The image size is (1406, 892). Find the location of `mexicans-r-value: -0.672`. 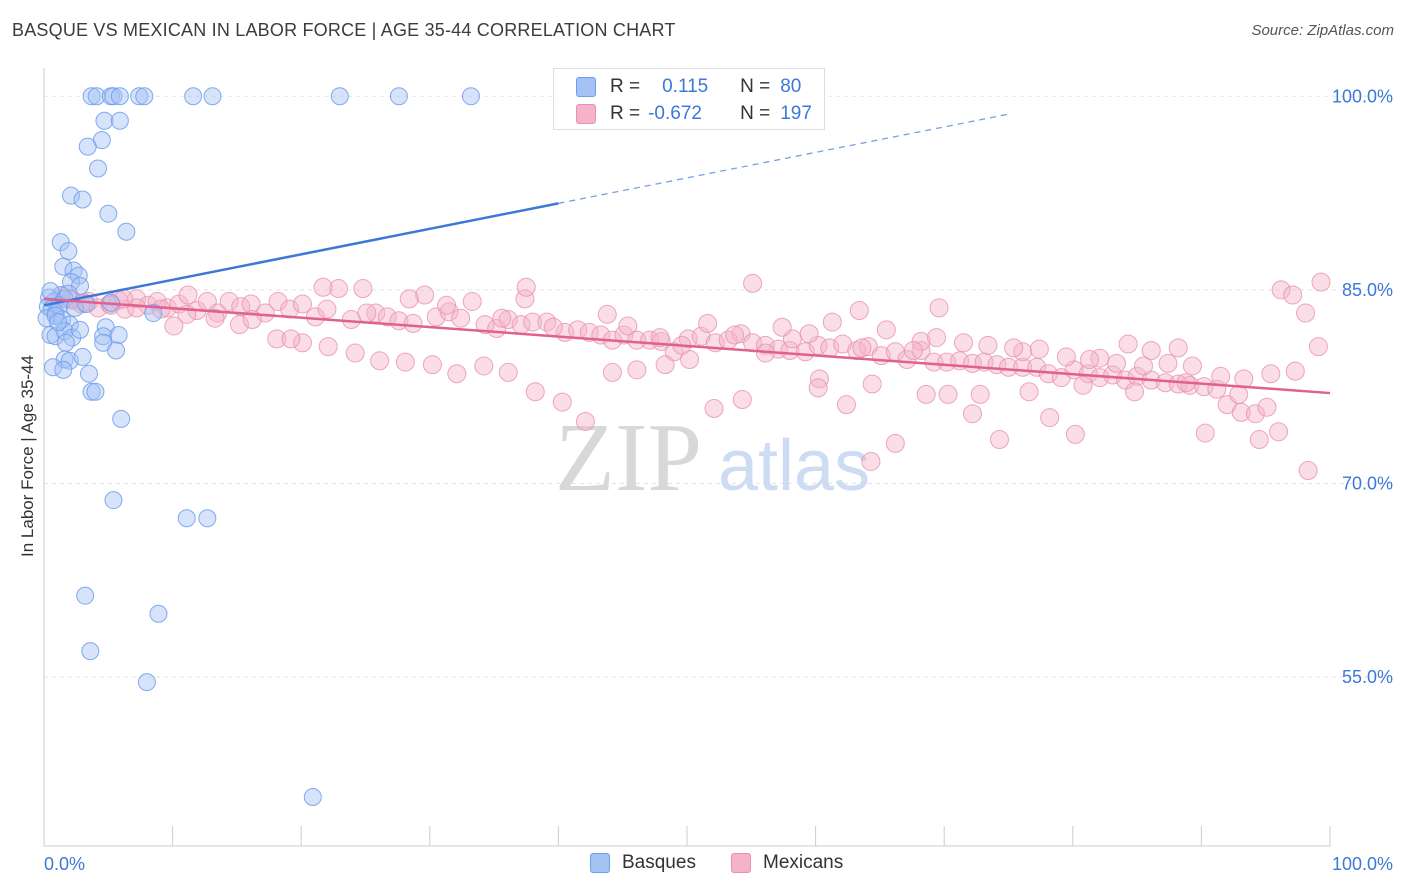

mexicans-r-value: -0.672 is located at coordinates (675, 113).